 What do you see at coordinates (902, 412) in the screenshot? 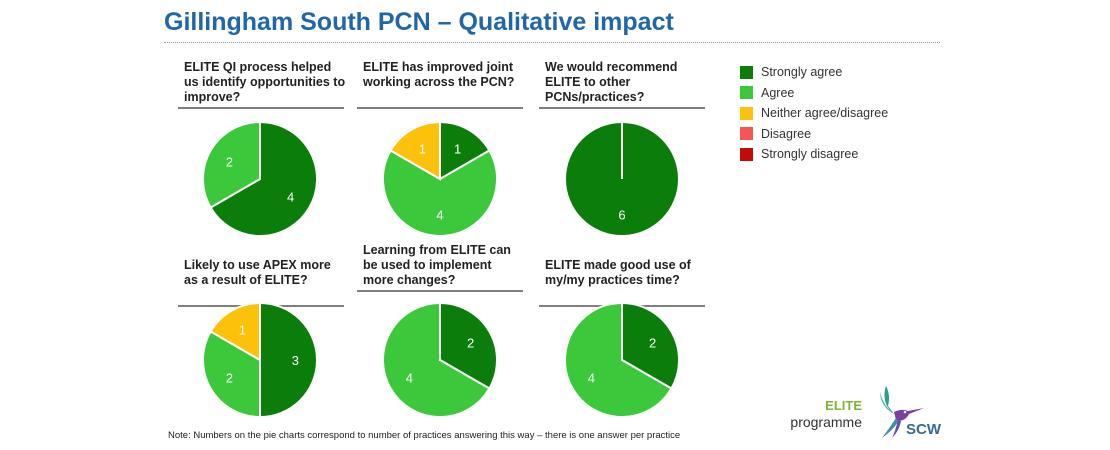
I see `hummingbird-icon` at bounding box center [902, 412].